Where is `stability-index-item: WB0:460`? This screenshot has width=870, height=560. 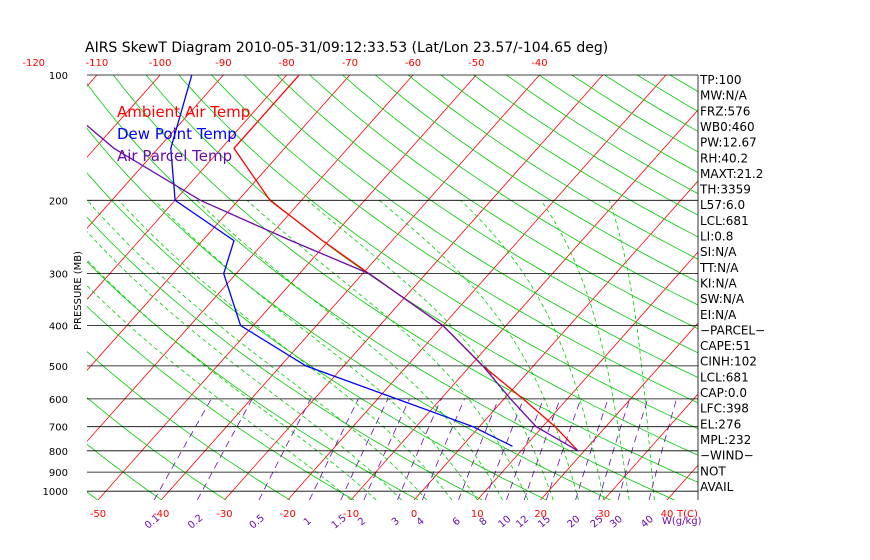
stability-index-item: WB0:460 is located at coordinates (727, 127).